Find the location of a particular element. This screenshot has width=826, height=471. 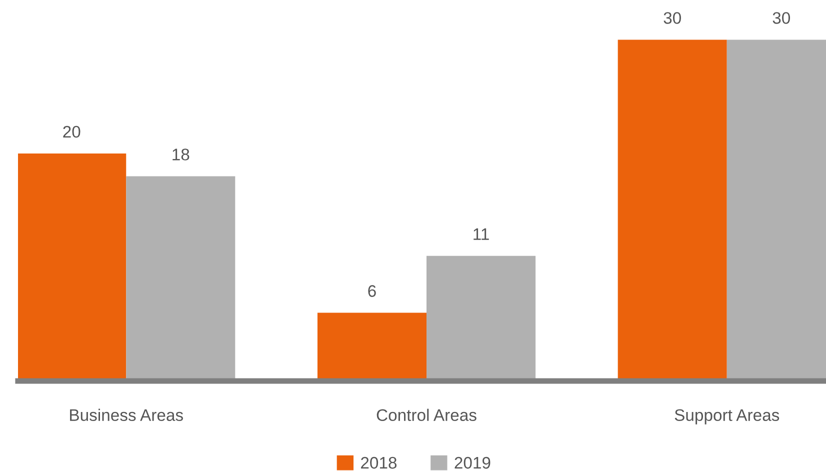

data-label: 6 is located at coordinates (372, 291).